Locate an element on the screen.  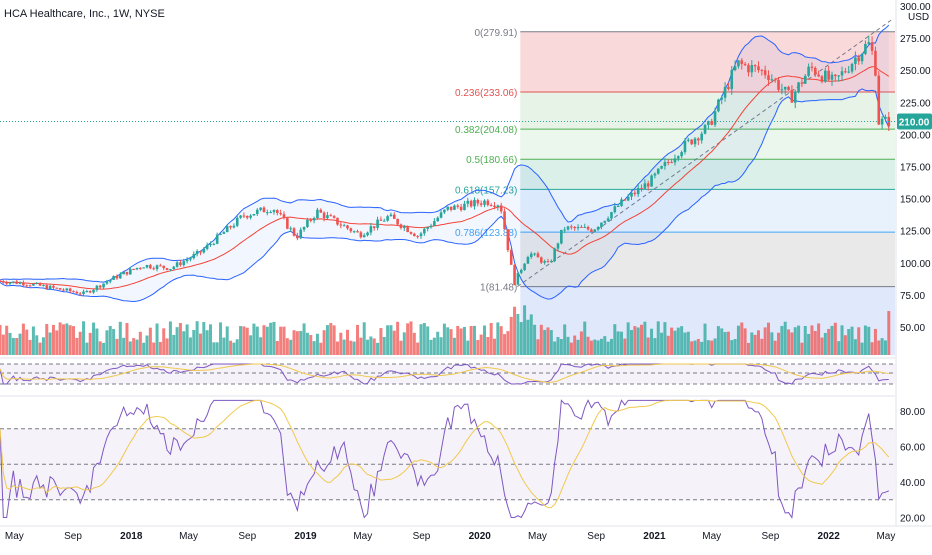
price-tick-label: 75.00 is located at coordinates (912, 296).